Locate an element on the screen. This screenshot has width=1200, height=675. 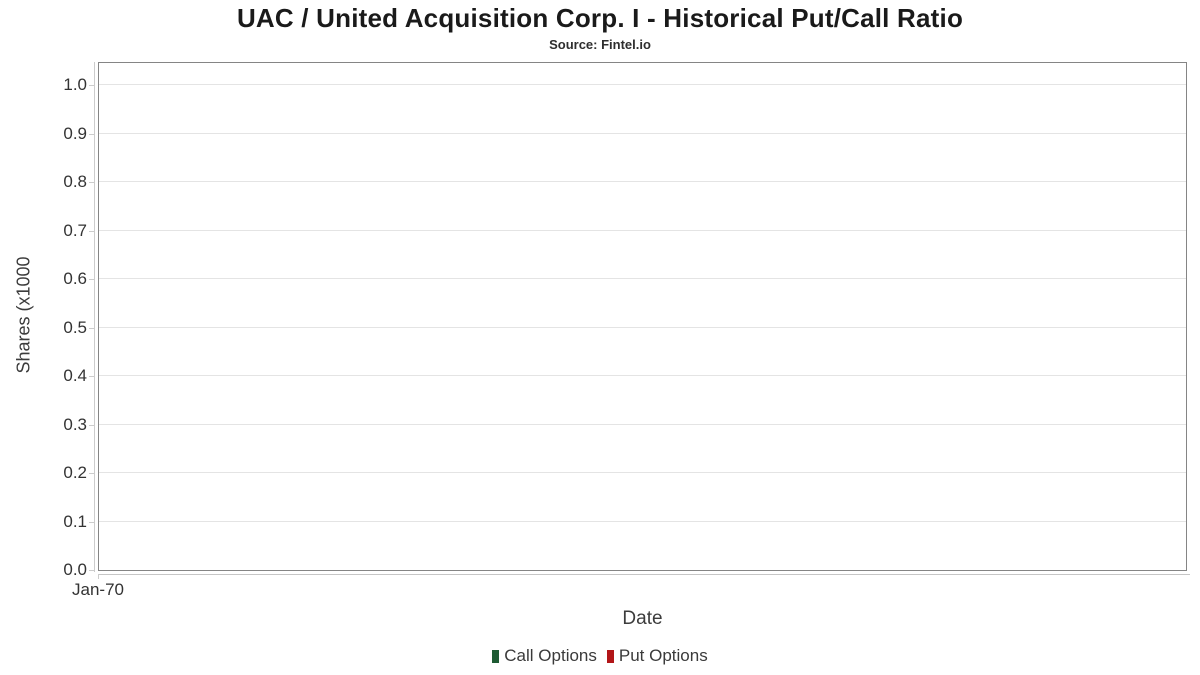
y-tick-label: 0.1 is located at coordinates (75, 521).